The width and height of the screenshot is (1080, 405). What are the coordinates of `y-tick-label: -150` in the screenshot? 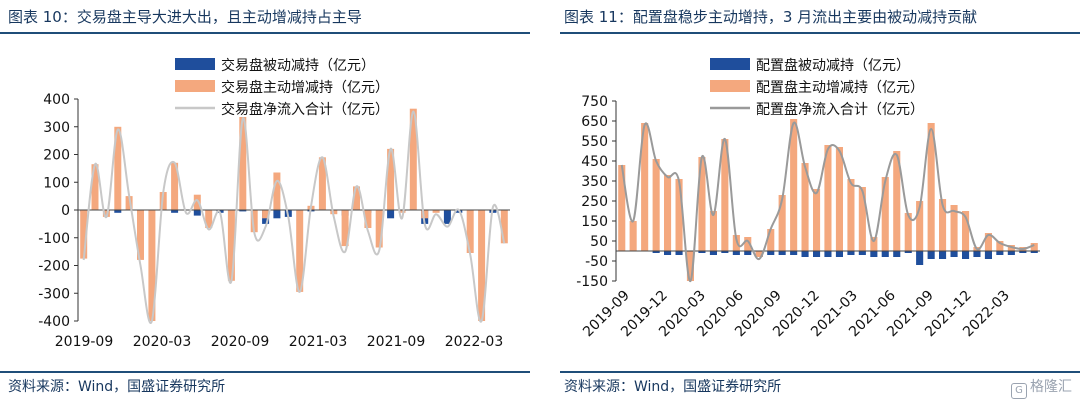 It's located at (592, 282).